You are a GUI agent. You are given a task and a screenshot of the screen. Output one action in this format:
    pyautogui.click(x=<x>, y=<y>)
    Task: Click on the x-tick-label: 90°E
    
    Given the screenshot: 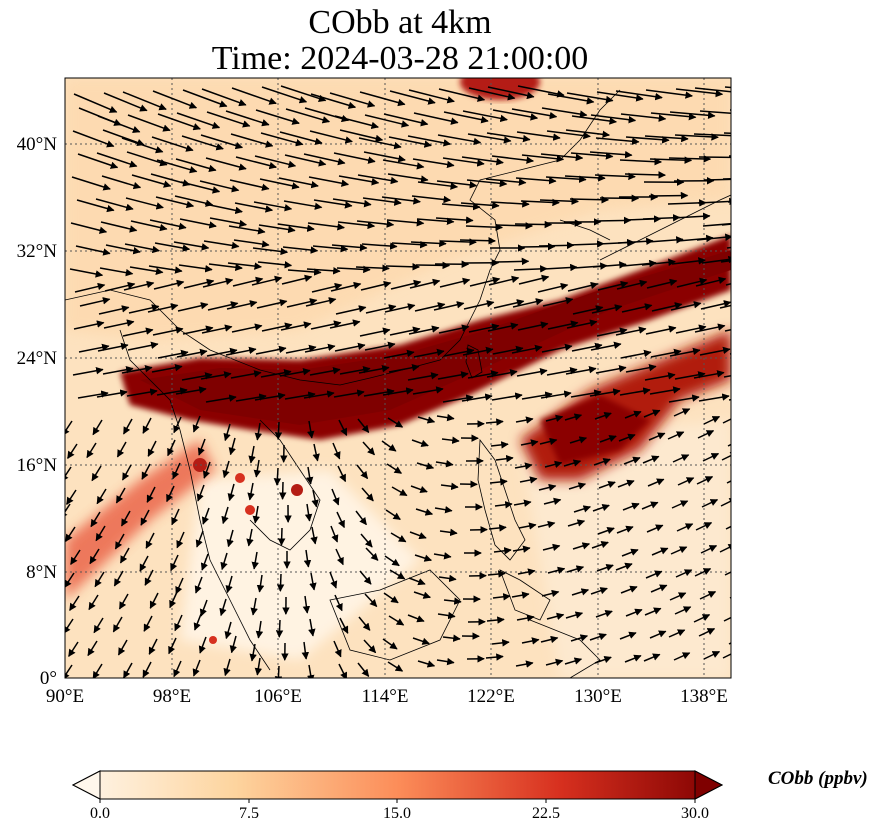 What is the action you would take?
    pyautogui.click(x=65, y=696)
    